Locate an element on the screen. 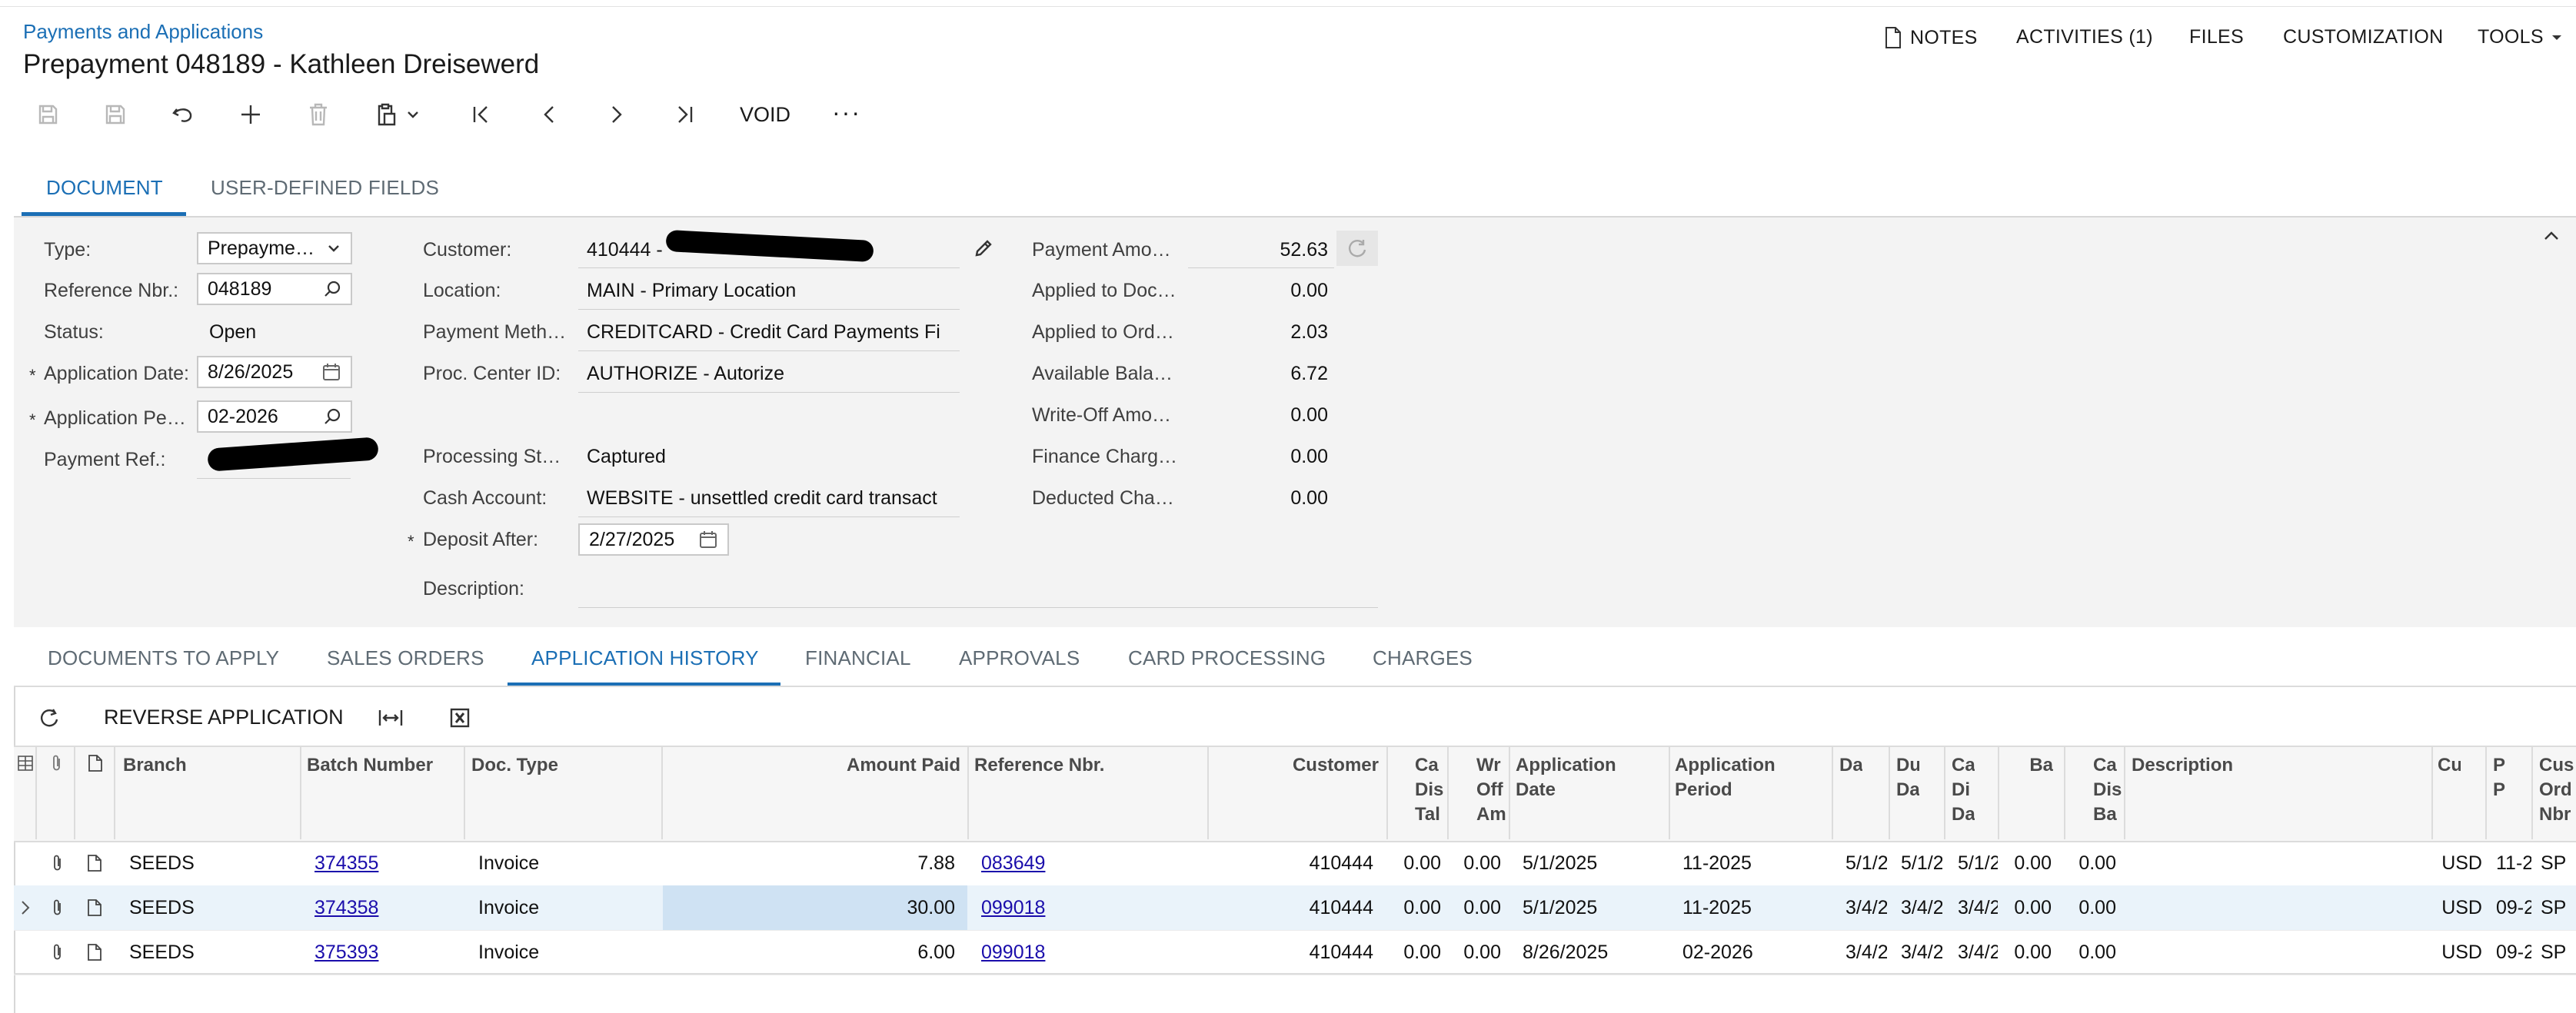 The image size is (2576, 1013). col-customer: Customer is located at coordinates (1335, 766).